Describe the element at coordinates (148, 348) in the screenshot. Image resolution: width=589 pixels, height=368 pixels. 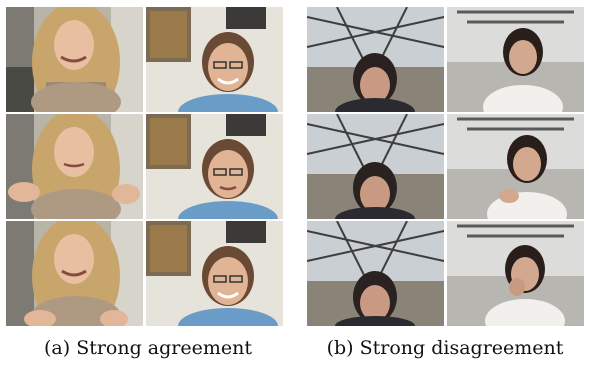
I see `caption-strong-agreement: (a) Strong agreement` at that location.